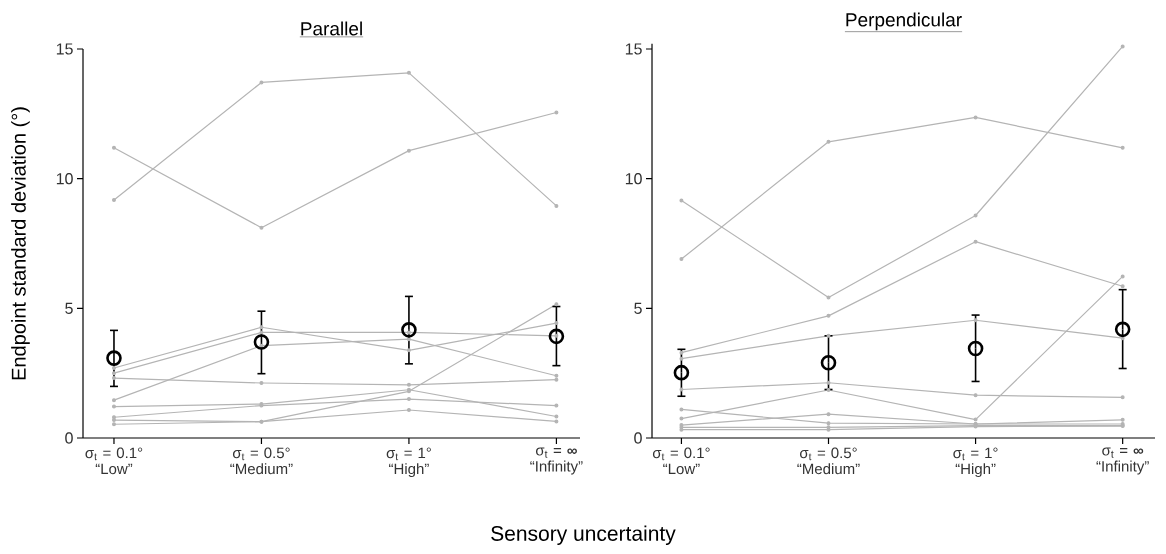  What do you see at coordinates (20, 243) in the screenshot?
I see `y-axis-title: Endpoint standard deviation (°)` at bounding box center [20, 243].